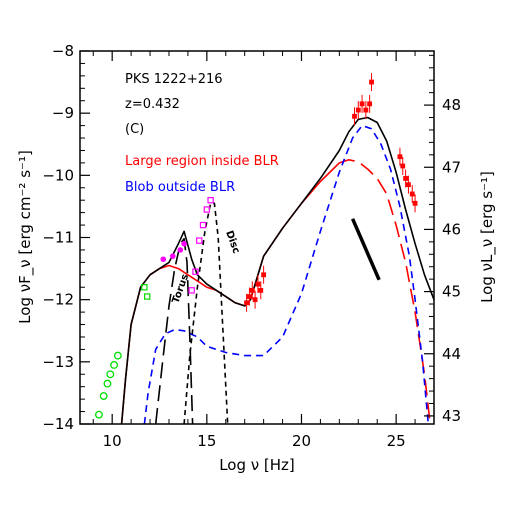 This screenshot has height=518, width=518. I want to click on y-tick-label--9: −9, so click(63, 113).